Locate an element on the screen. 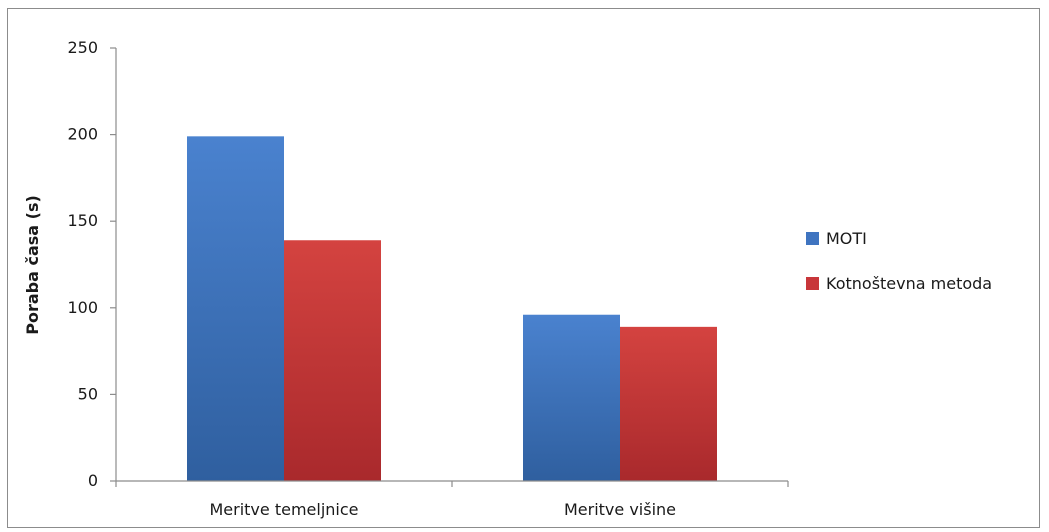 This screenshot has height=532, width=1049. legend-label: MOTI is located at coordinates (846, 238).